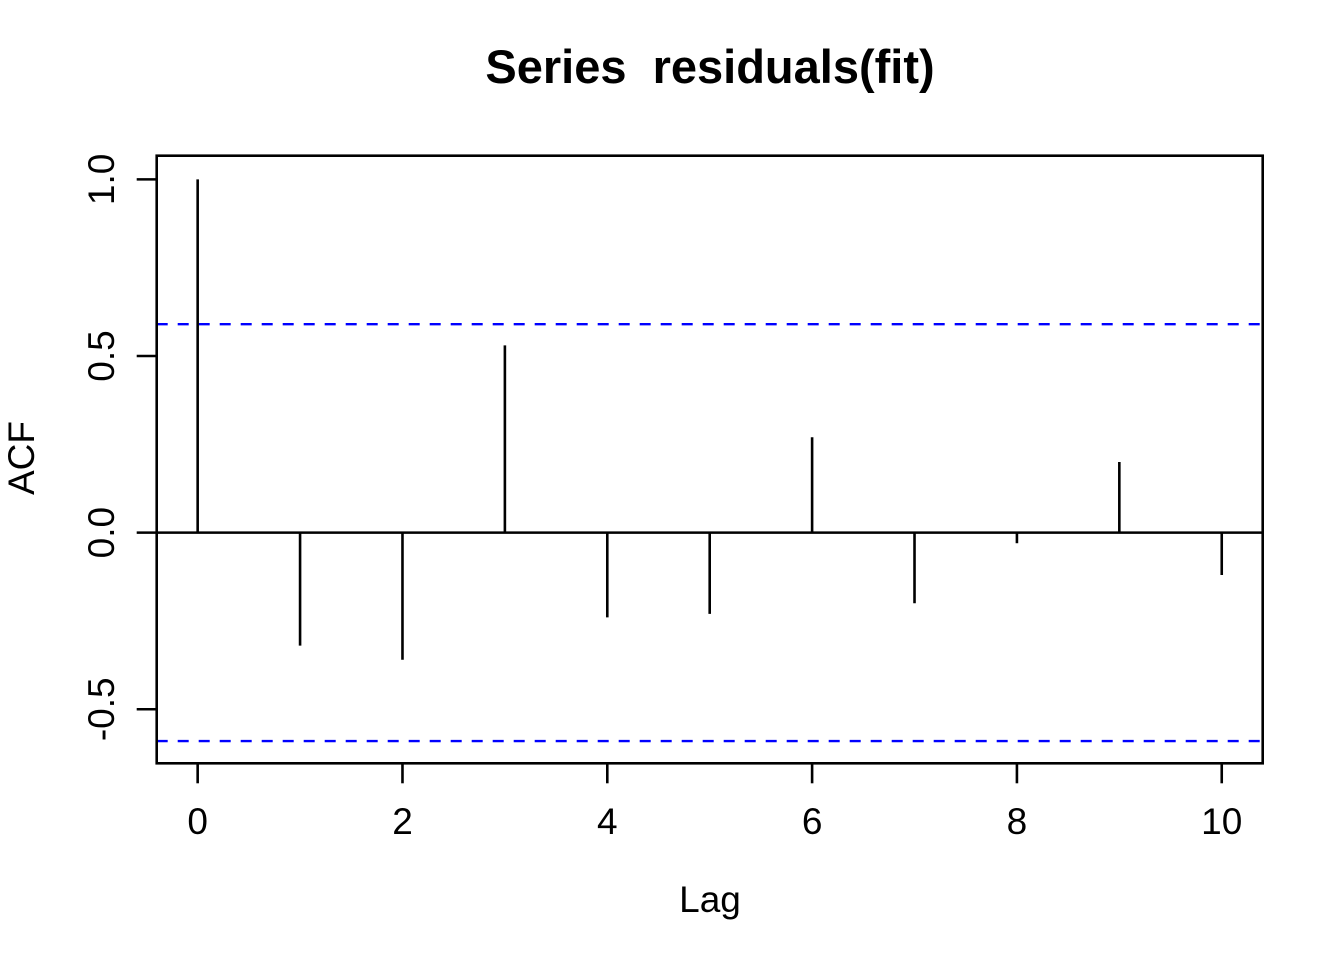  Describe the element at coordinates (101, 355) in the screenshot. I see `y-tick-label-0.5: 0.5` at that location.